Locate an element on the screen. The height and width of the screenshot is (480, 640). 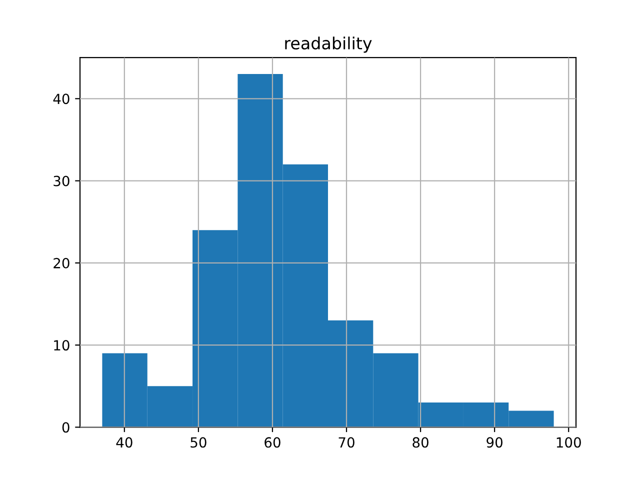
y-tick-label: 0 is located at coordinates (66, 427).